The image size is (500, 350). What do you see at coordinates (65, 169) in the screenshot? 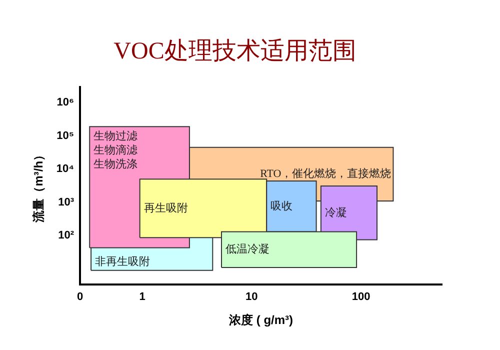
I see `y-tick-label: 10⁴` at bounding box center [65, 169].